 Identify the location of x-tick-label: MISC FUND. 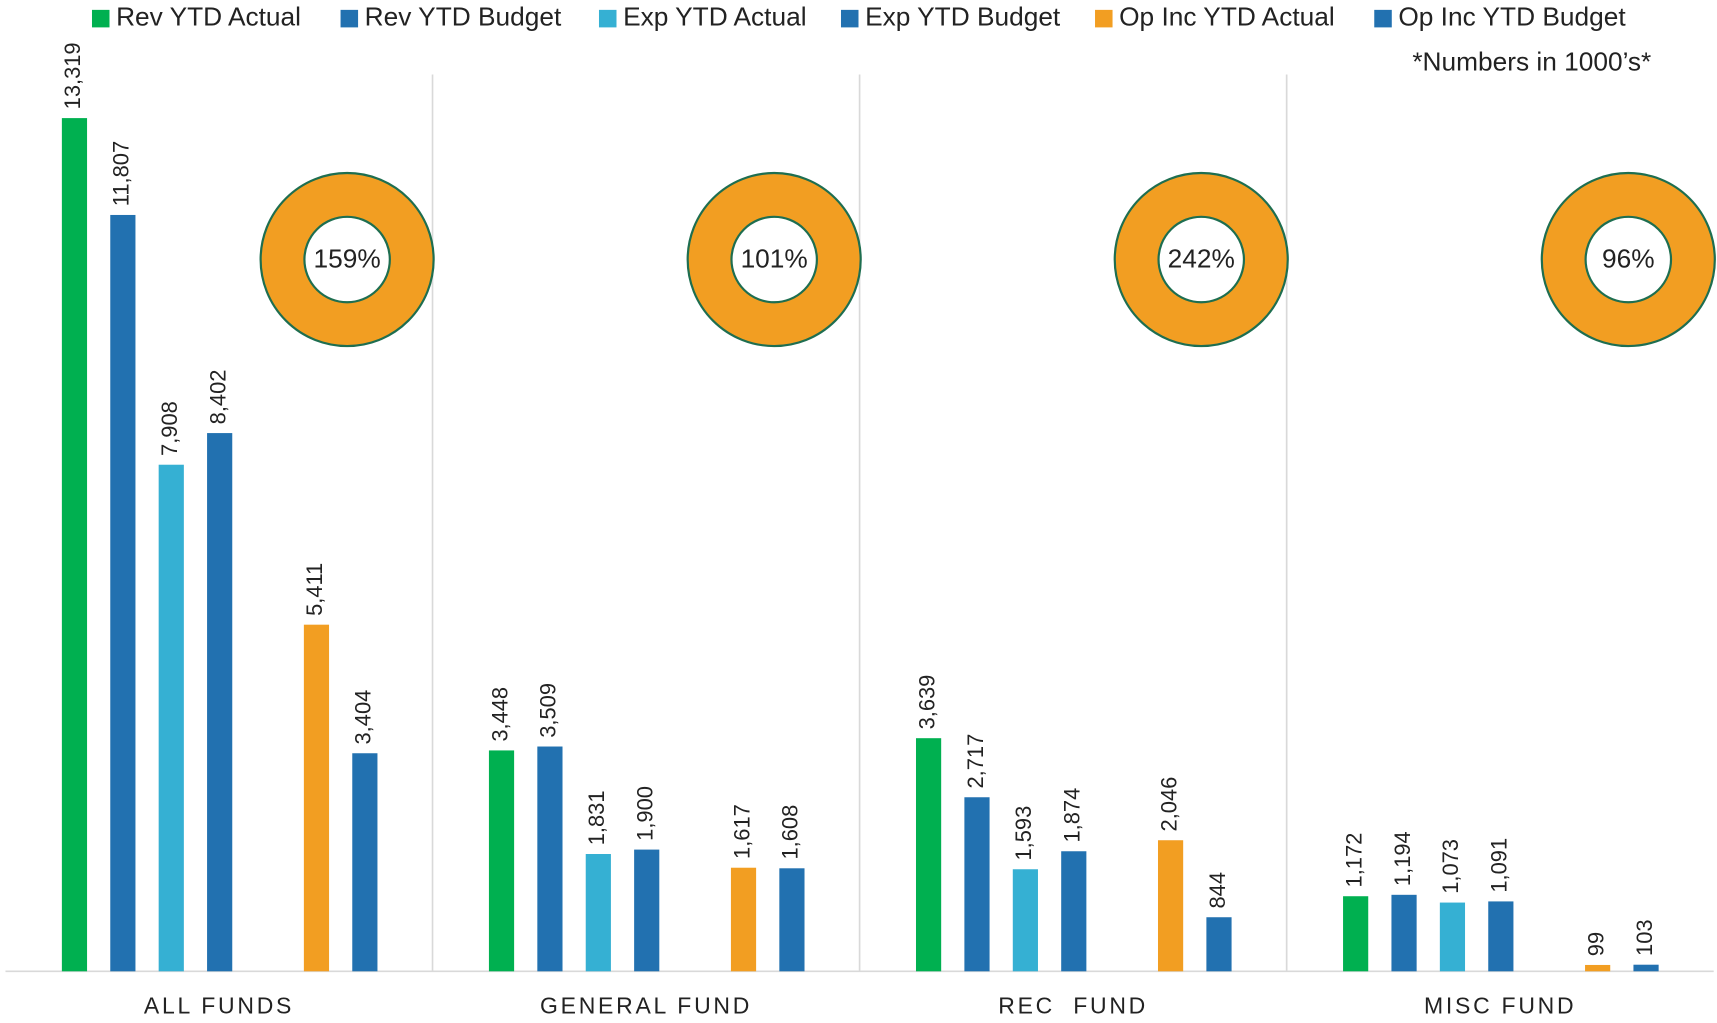
(1500, 1006).